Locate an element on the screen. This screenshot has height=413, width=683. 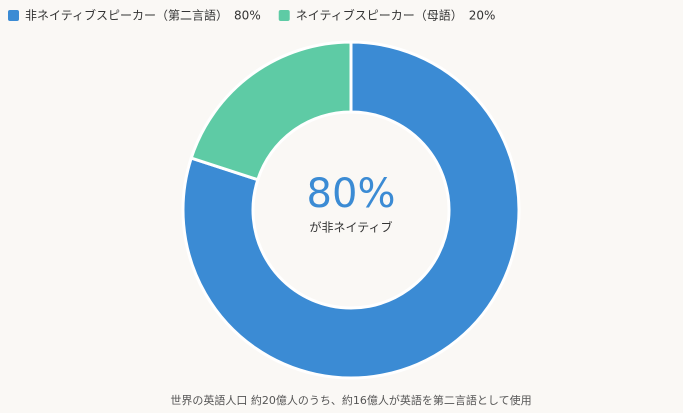
footnote: 世界の英語人口 約20億人のうち、約16億人が英語を第二言語として使用 is located at coordinates (350, 400).